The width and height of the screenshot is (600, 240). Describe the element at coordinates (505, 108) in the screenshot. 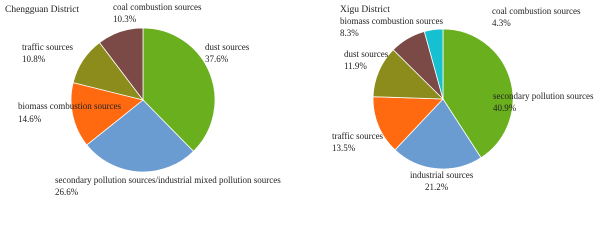

I see `value-label: 40.9%` at that location.